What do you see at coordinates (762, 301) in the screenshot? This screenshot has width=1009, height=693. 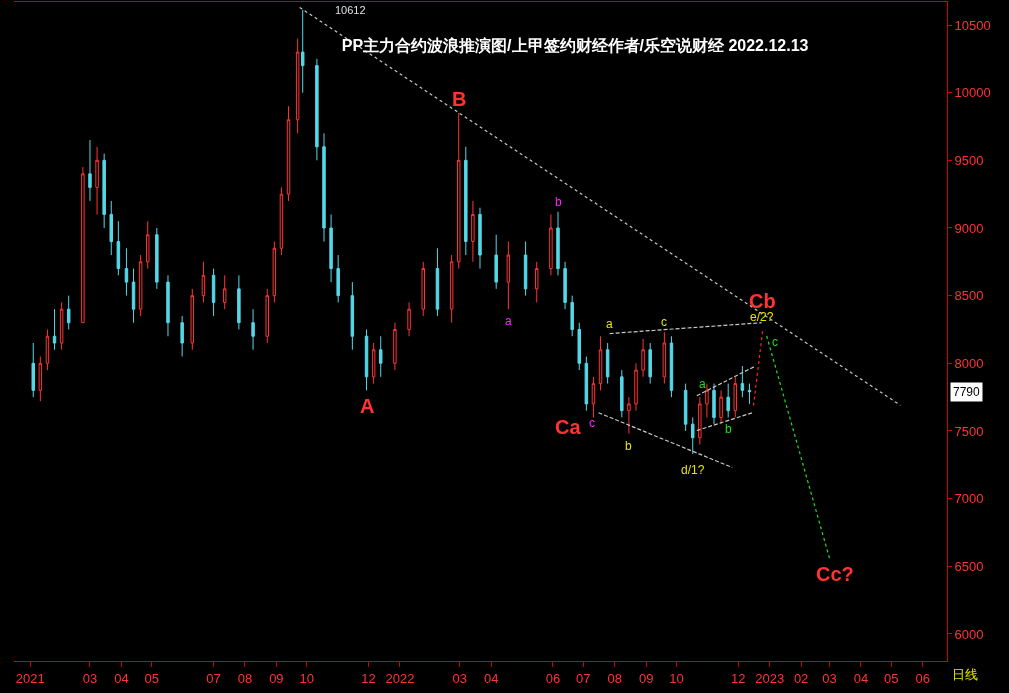 I see `annotation: Cb` at bounding box center [762, 301].